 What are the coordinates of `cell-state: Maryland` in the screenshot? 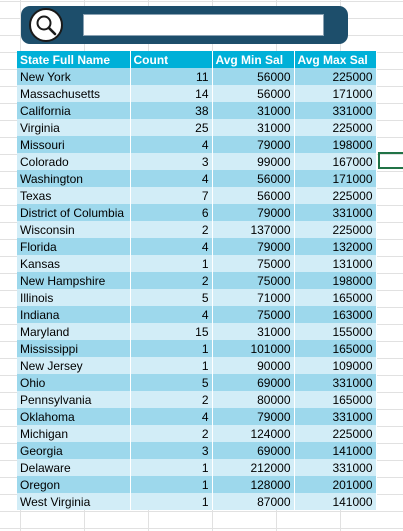 It's located at (74, 331).